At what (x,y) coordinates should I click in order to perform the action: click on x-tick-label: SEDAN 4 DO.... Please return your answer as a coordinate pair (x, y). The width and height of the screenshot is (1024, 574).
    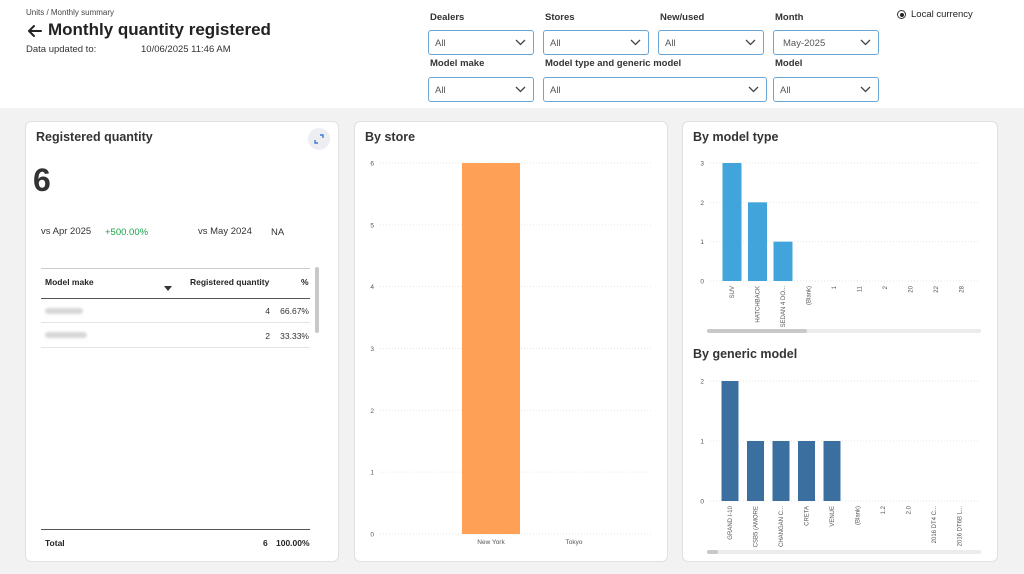
    Looking at the image, I should click on (784, 307).